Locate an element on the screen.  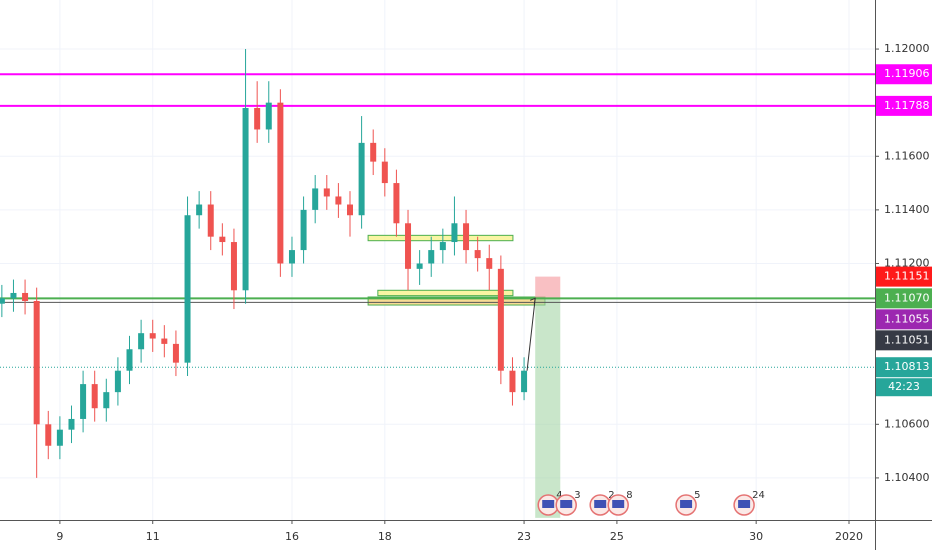
event-count: 3 is located at coordinates (577, 495).